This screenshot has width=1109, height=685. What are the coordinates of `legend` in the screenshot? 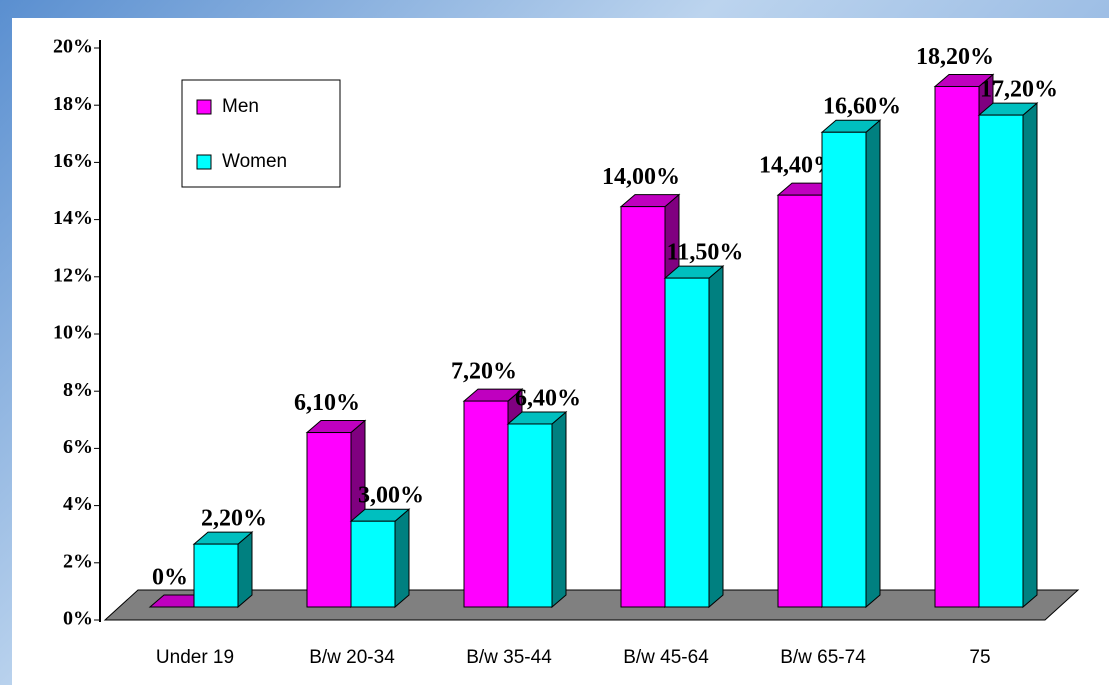 It's located at (261, 133).